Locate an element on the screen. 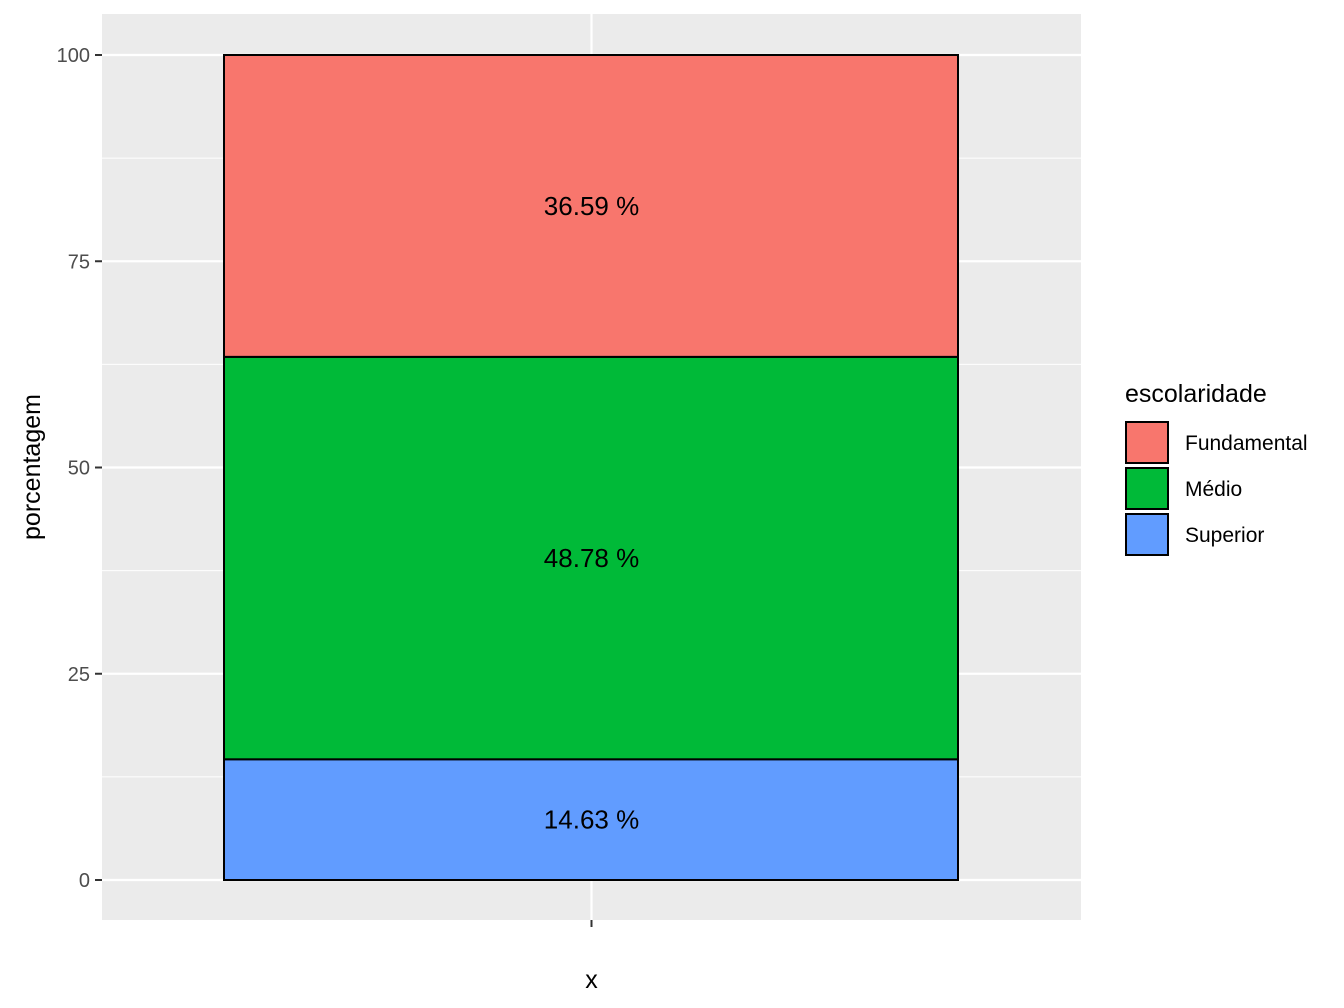  legend-items: Fundamental Médio Superior is located at coordinates (1216, 488).